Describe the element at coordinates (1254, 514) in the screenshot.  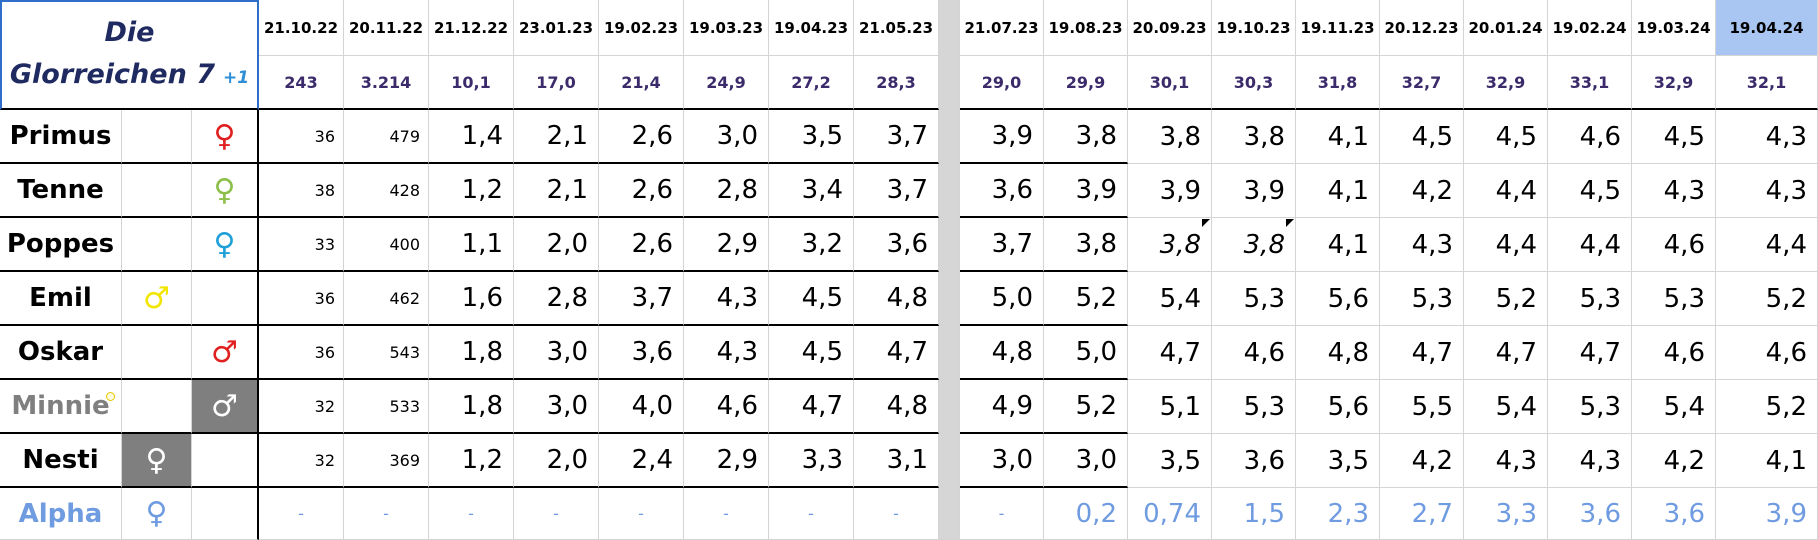
I see `value-cell: 1,5` at that location.